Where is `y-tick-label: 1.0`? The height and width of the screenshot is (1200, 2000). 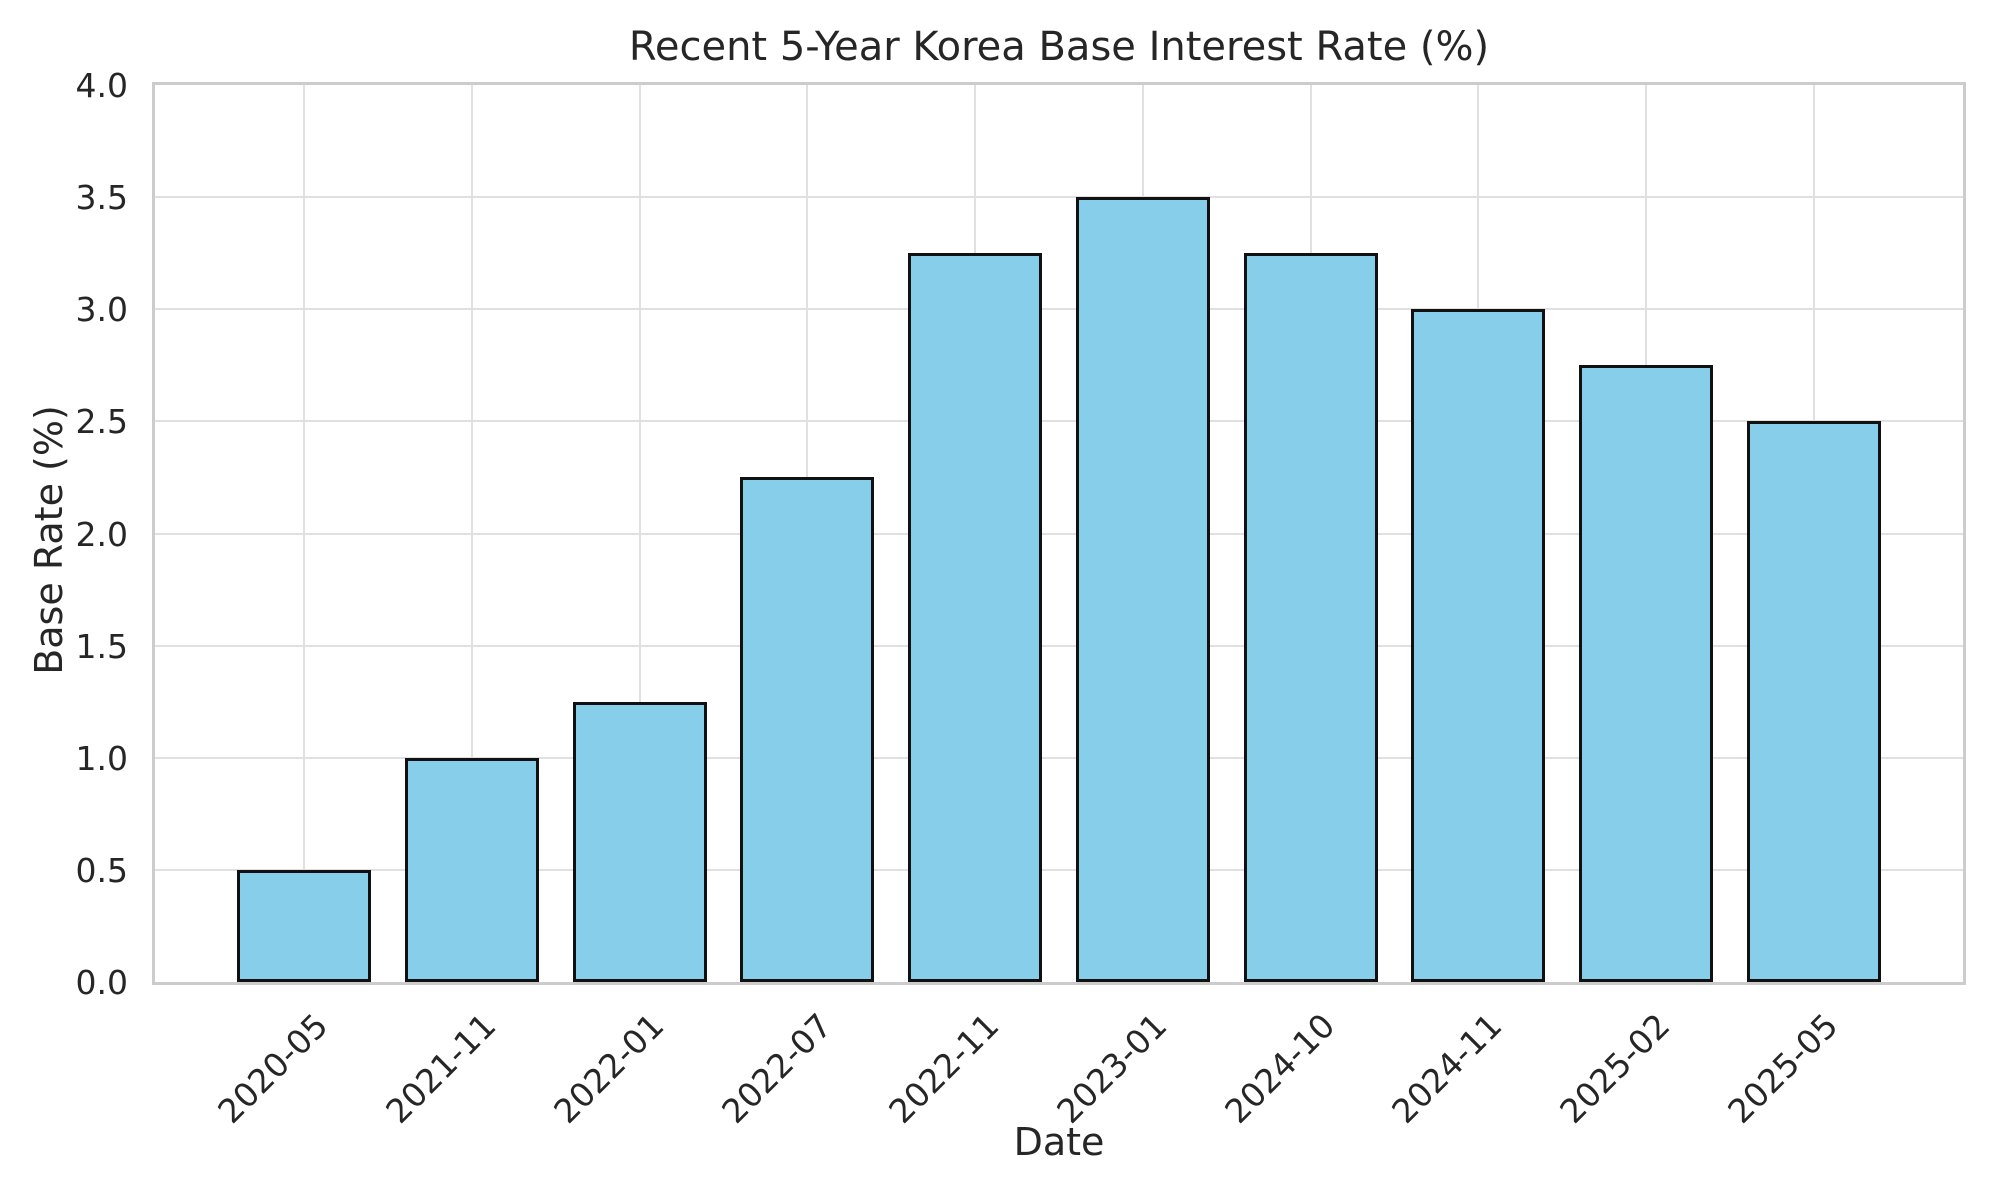
y-tick-label: 1.0 is located at coordinates (101, 758).